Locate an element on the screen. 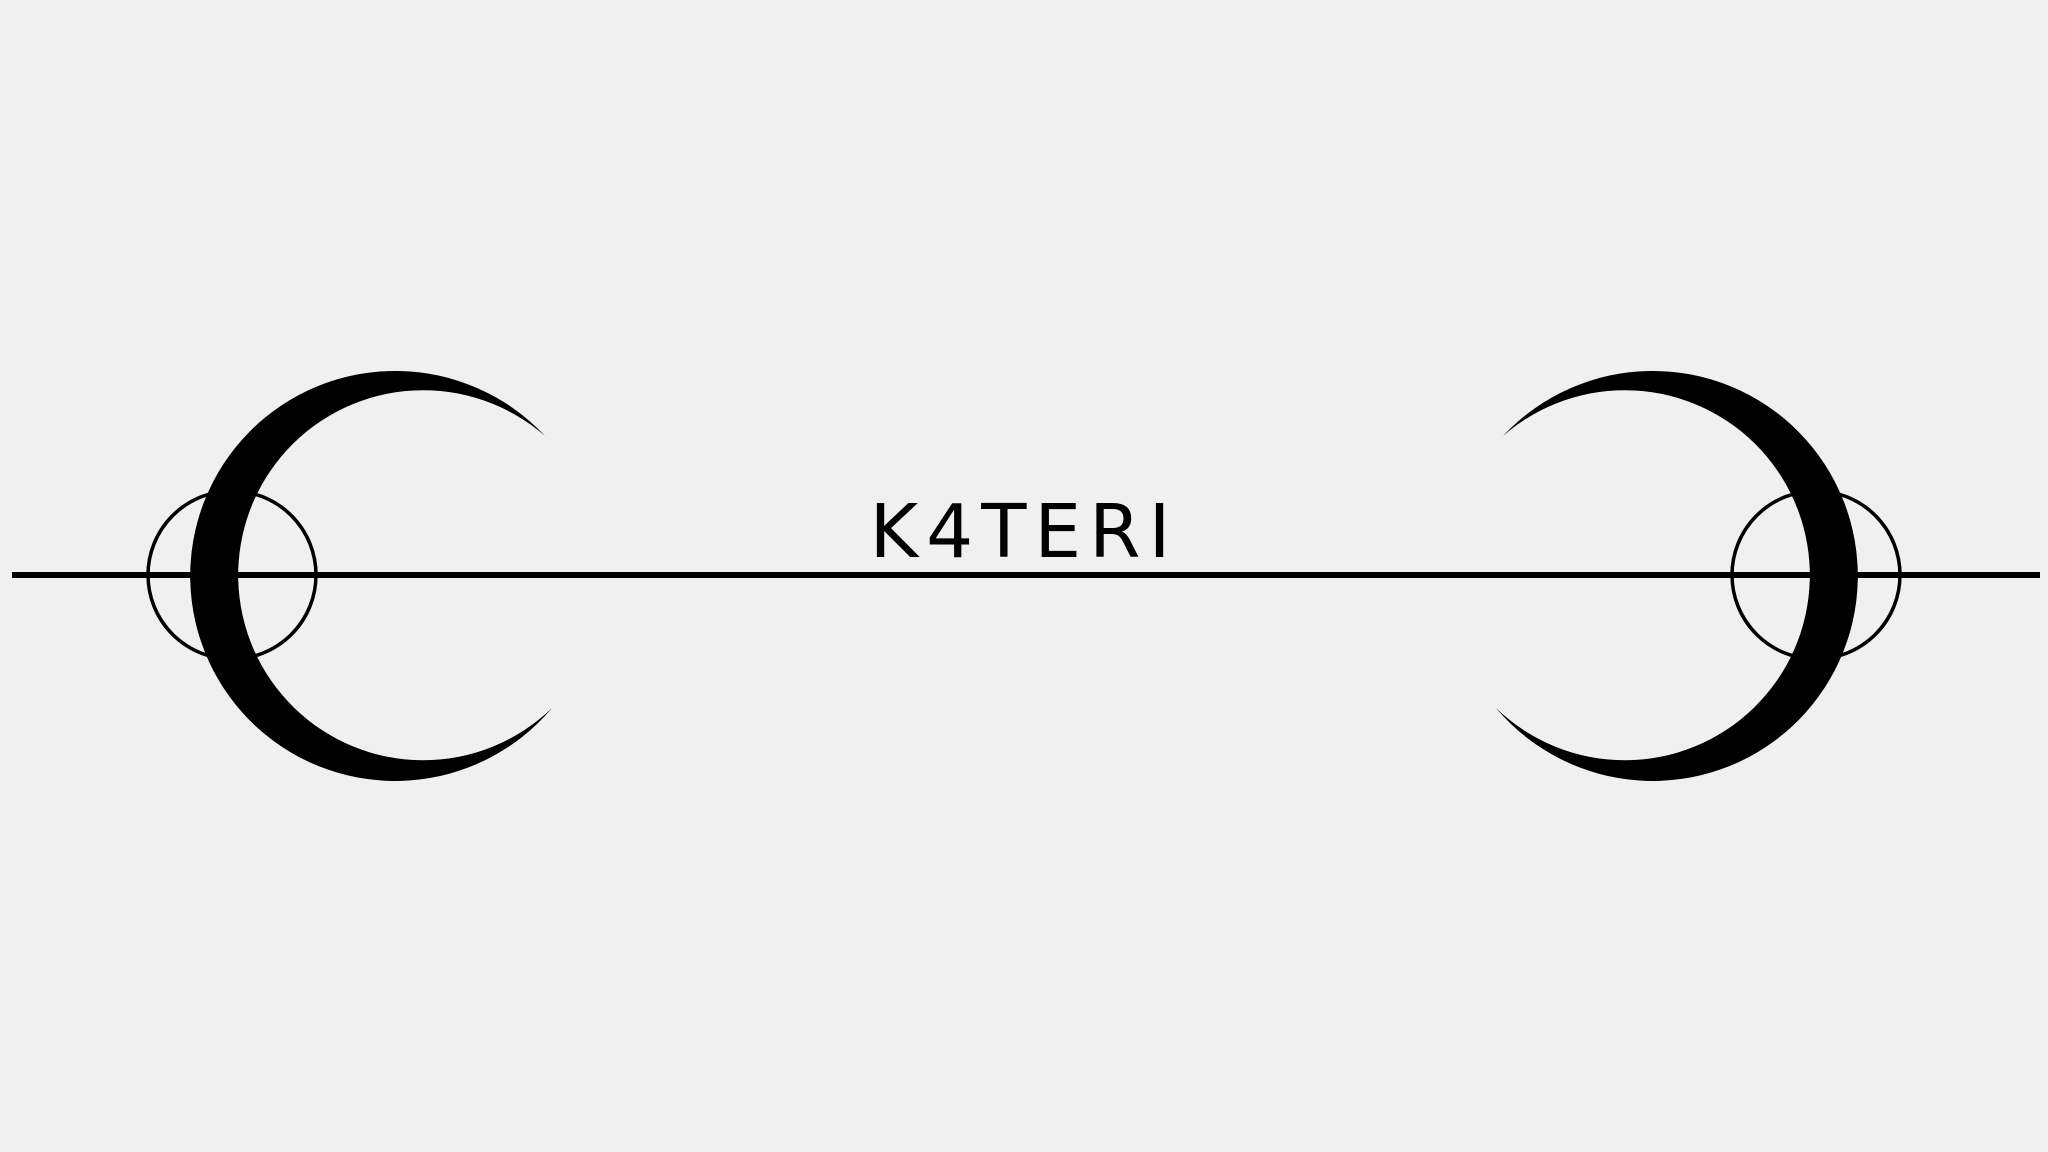 Image resolution: width=2048 pixels, height=1152 pixels. right-crescent-moon-icon is located at coordinates (1677, 575).